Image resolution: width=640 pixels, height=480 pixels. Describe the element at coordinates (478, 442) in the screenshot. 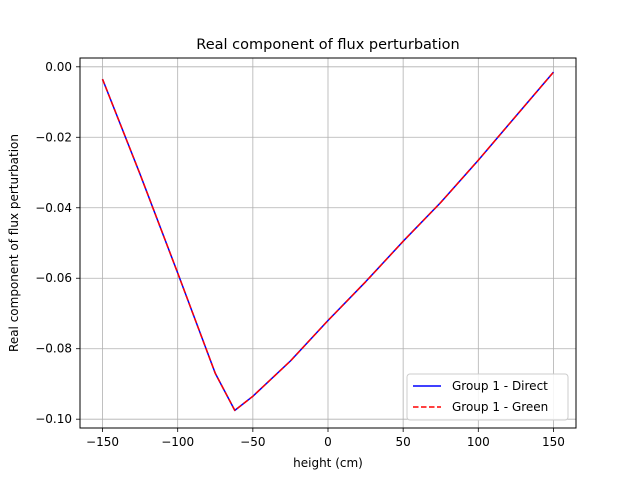

I see `x-tick-label: 100` at that location.